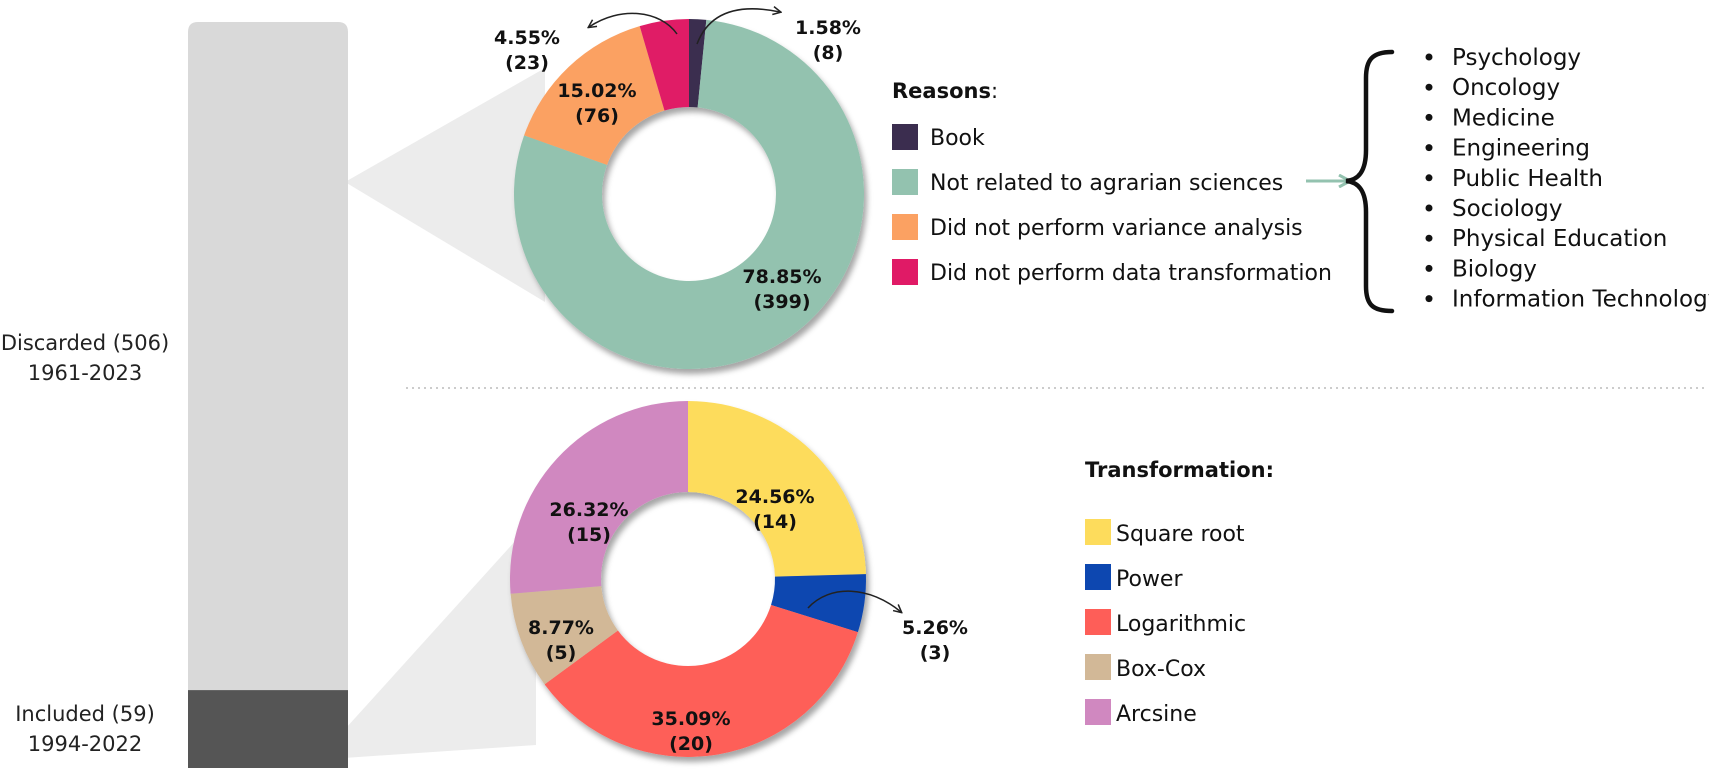 Image resolution: width=1709 pixels, height=781 pixels. What do you see at coordinates (775, 522) in the screenshot?
I see `transformation-label-square-root-count: (14)` at bounding box center [775, 522].